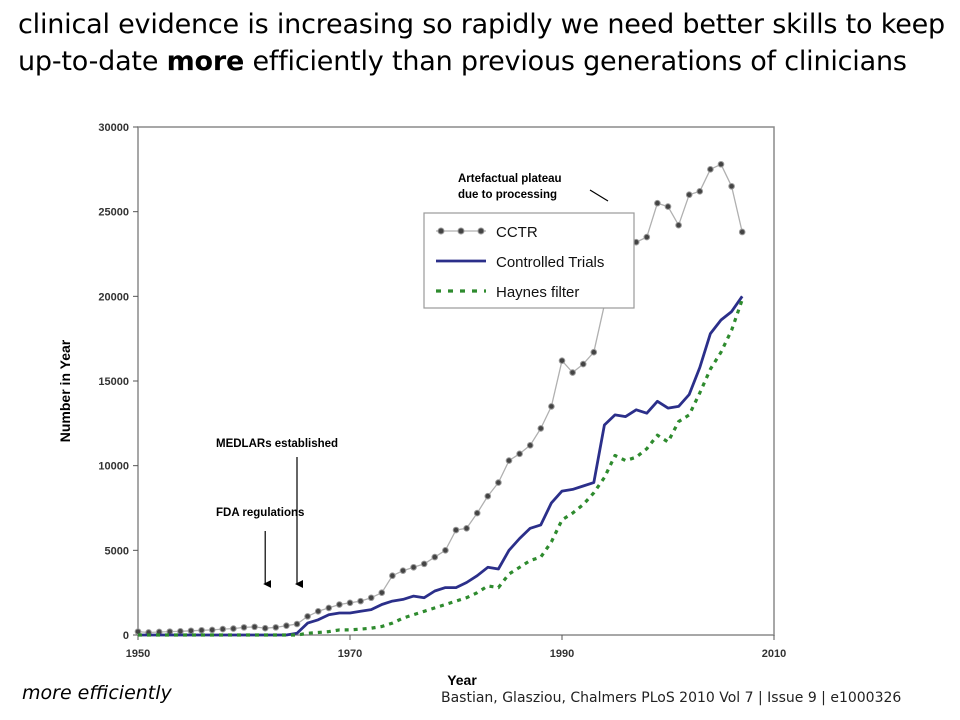 The width and height of the screenshot is (960, 720). Describe the element at coordinates (113, 128) in the screenshot. I see `y-tick-label: 30000` at that location.